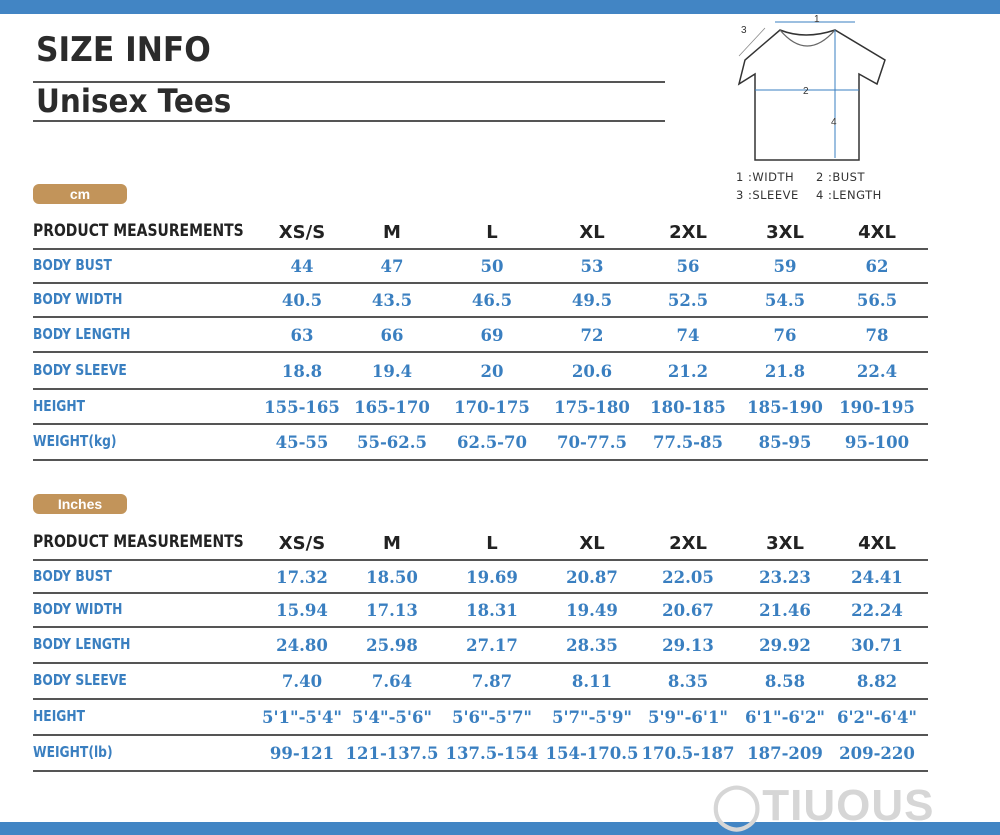 This screenshot has width=1000, height=835. I want to click on brand-watermark: ◯TIUOUS, so click(823, 805).